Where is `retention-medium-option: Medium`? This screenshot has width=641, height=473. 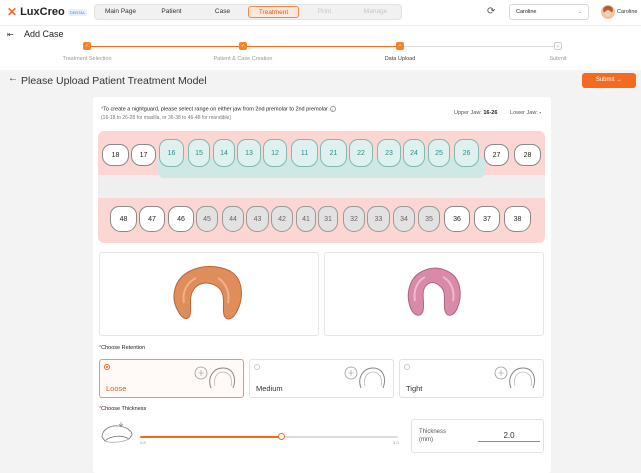 retention-medium-option: Medium is located at coordinates (321, 378).